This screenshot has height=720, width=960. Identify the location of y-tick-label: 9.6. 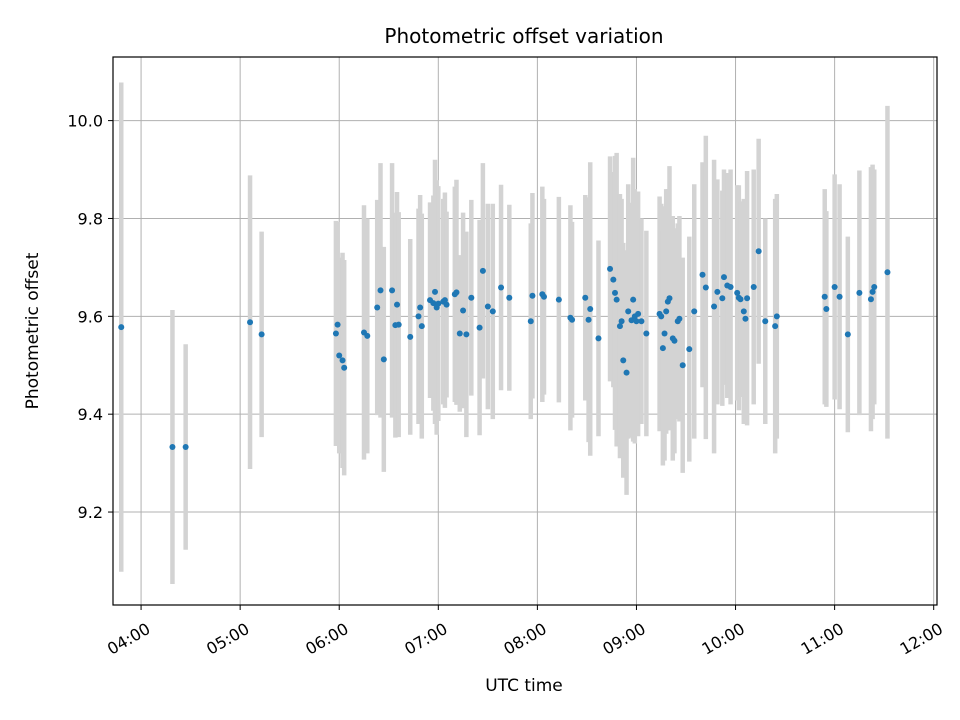
(90, 316).